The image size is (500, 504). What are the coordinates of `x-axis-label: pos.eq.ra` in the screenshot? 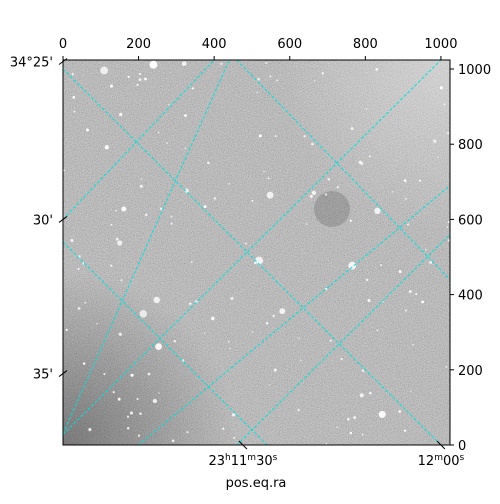 It's located at (256, 483).